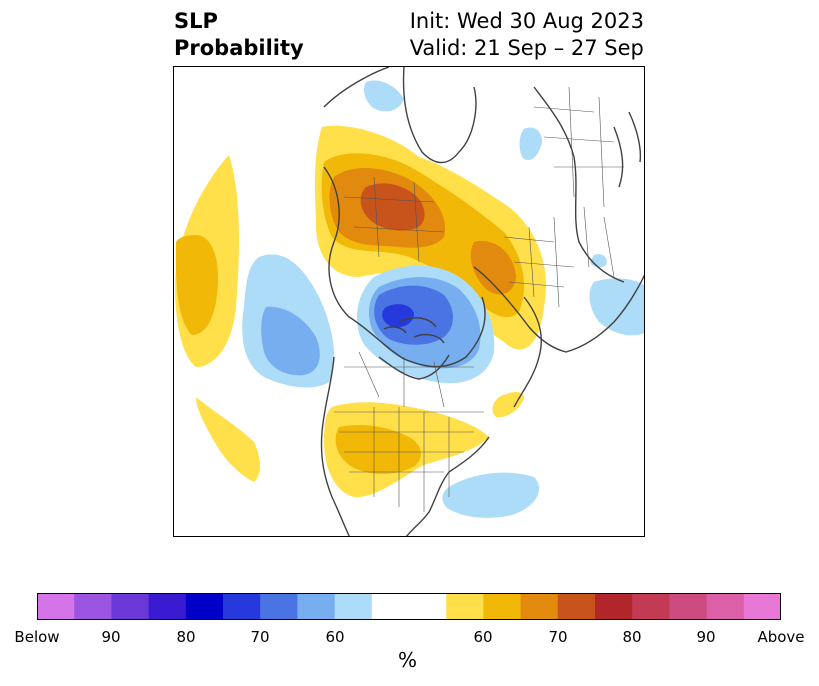 The width and height of the screenshot is (819, 686). What do you see at coordinates (706, 637) in the screenshot?
I see `colorbar-tick-above-90: 90` at bounding box center [706, 637].